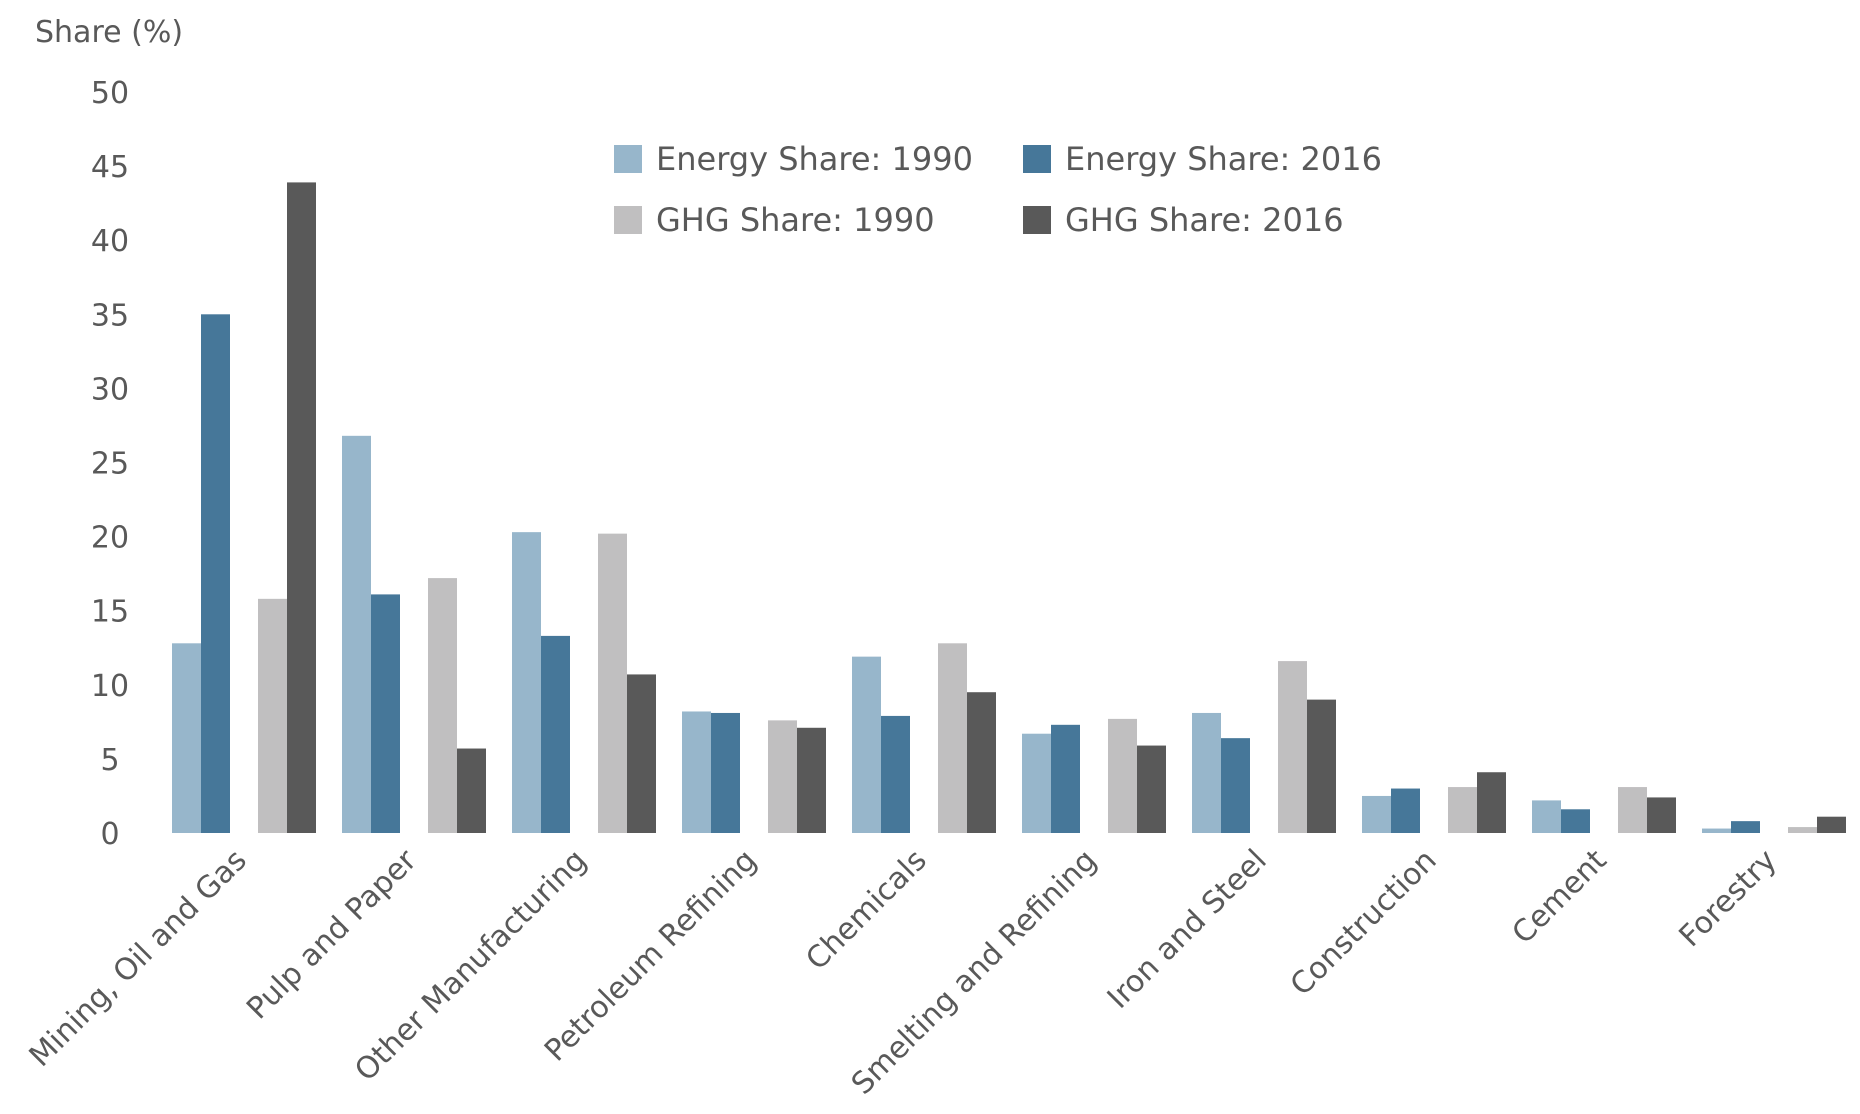  Describe the element at coordinates (110, 389) in the screenshot. I see `y-tick-label: 30` at that location.